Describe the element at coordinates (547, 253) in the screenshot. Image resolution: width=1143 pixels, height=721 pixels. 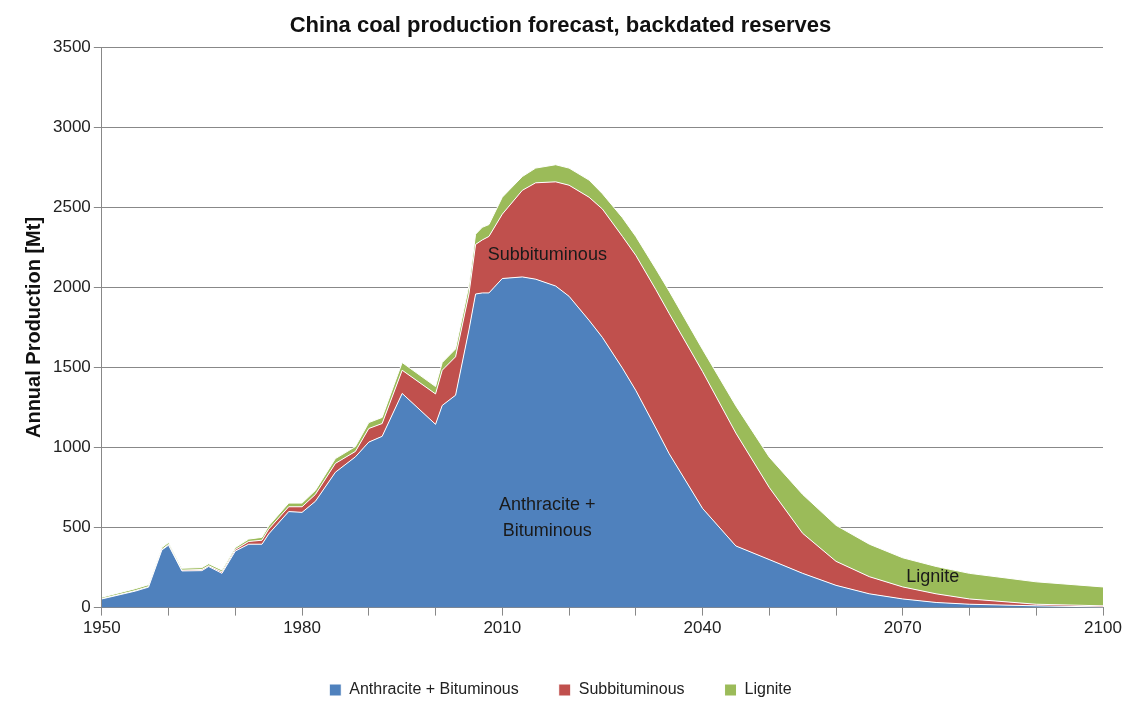
I see `annotation: Subbituminous` at that location.